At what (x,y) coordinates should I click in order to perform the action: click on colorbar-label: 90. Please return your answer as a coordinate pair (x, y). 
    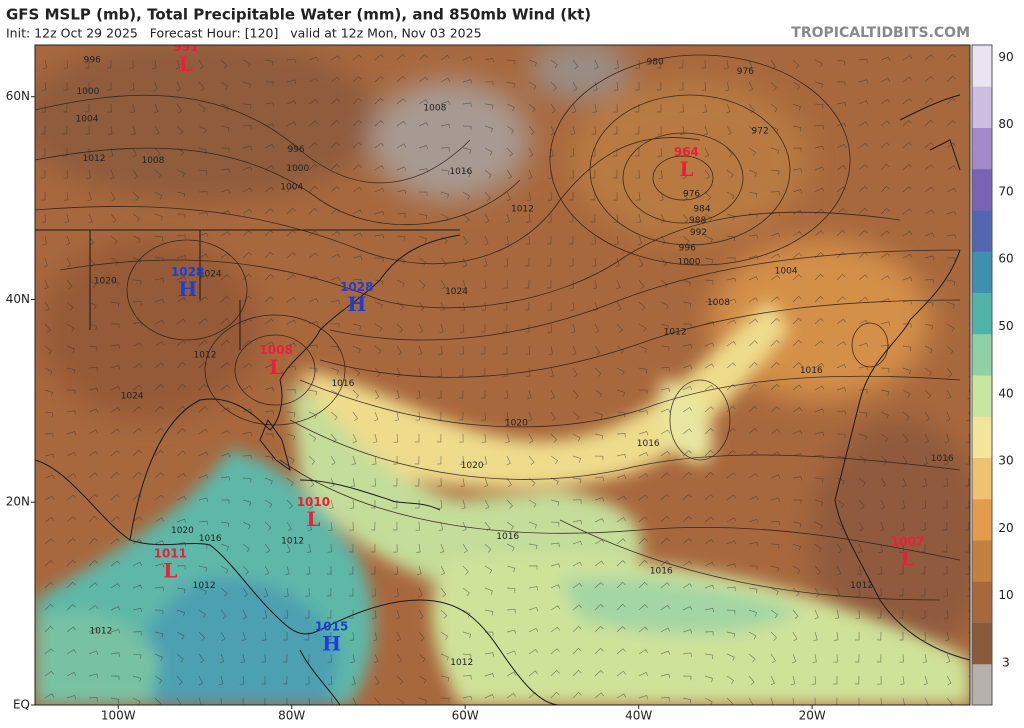
    Looking at the image, I should click on (1005, 57).